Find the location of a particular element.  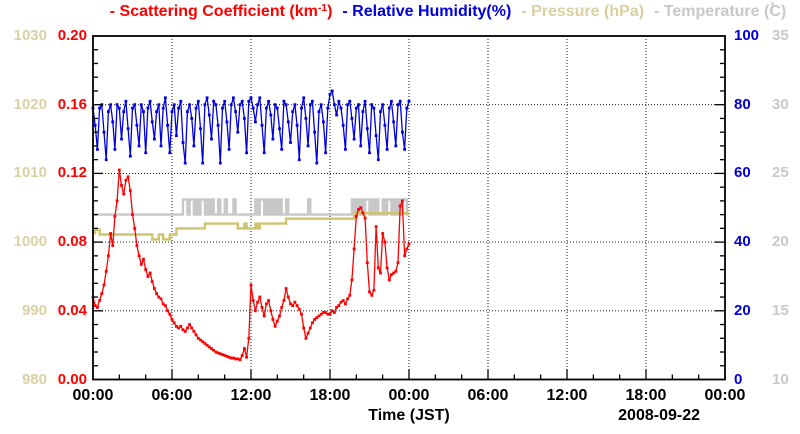

scattering-tick-label: 0.20 is located at coordinates (72, 35).